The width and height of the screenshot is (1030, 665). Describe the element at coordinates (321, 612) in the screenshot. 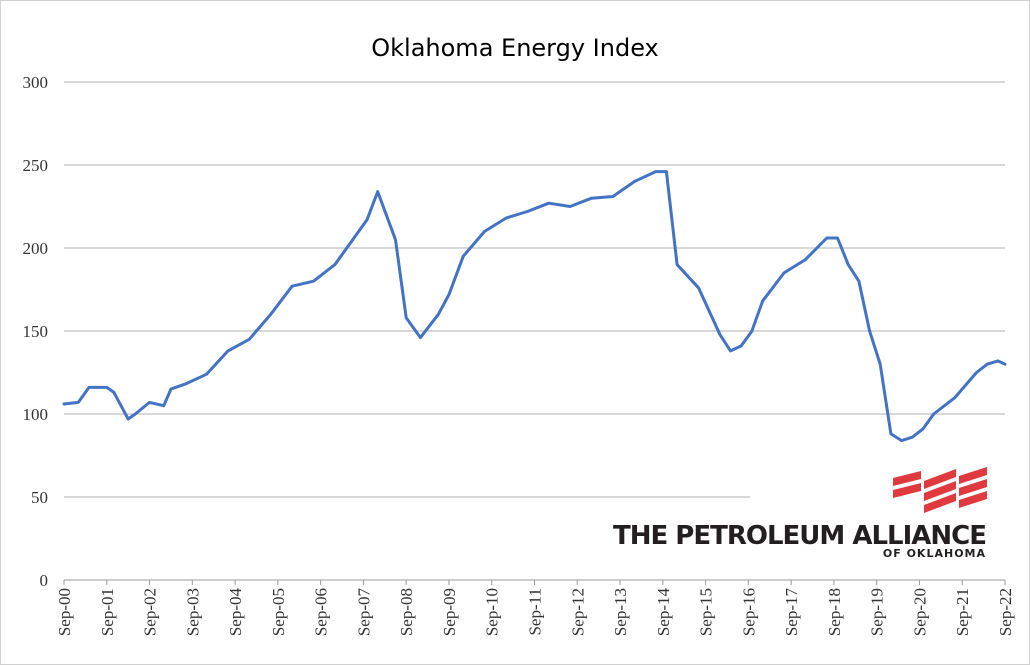

I see `x-tick-label: Sep-06` at that location.